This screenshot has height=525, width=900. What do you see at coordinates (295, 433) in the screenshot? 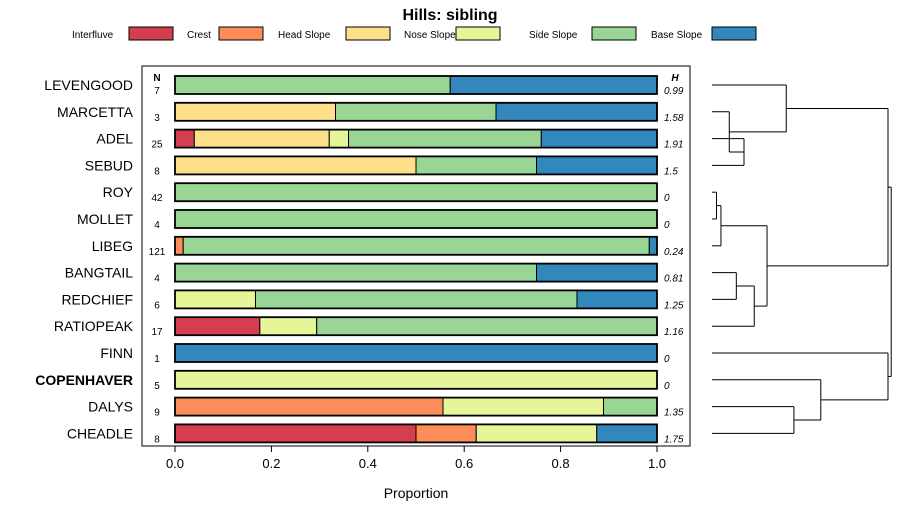
I see `bar-segment-cheadle-interfluve` at bounding box center [295, 433].